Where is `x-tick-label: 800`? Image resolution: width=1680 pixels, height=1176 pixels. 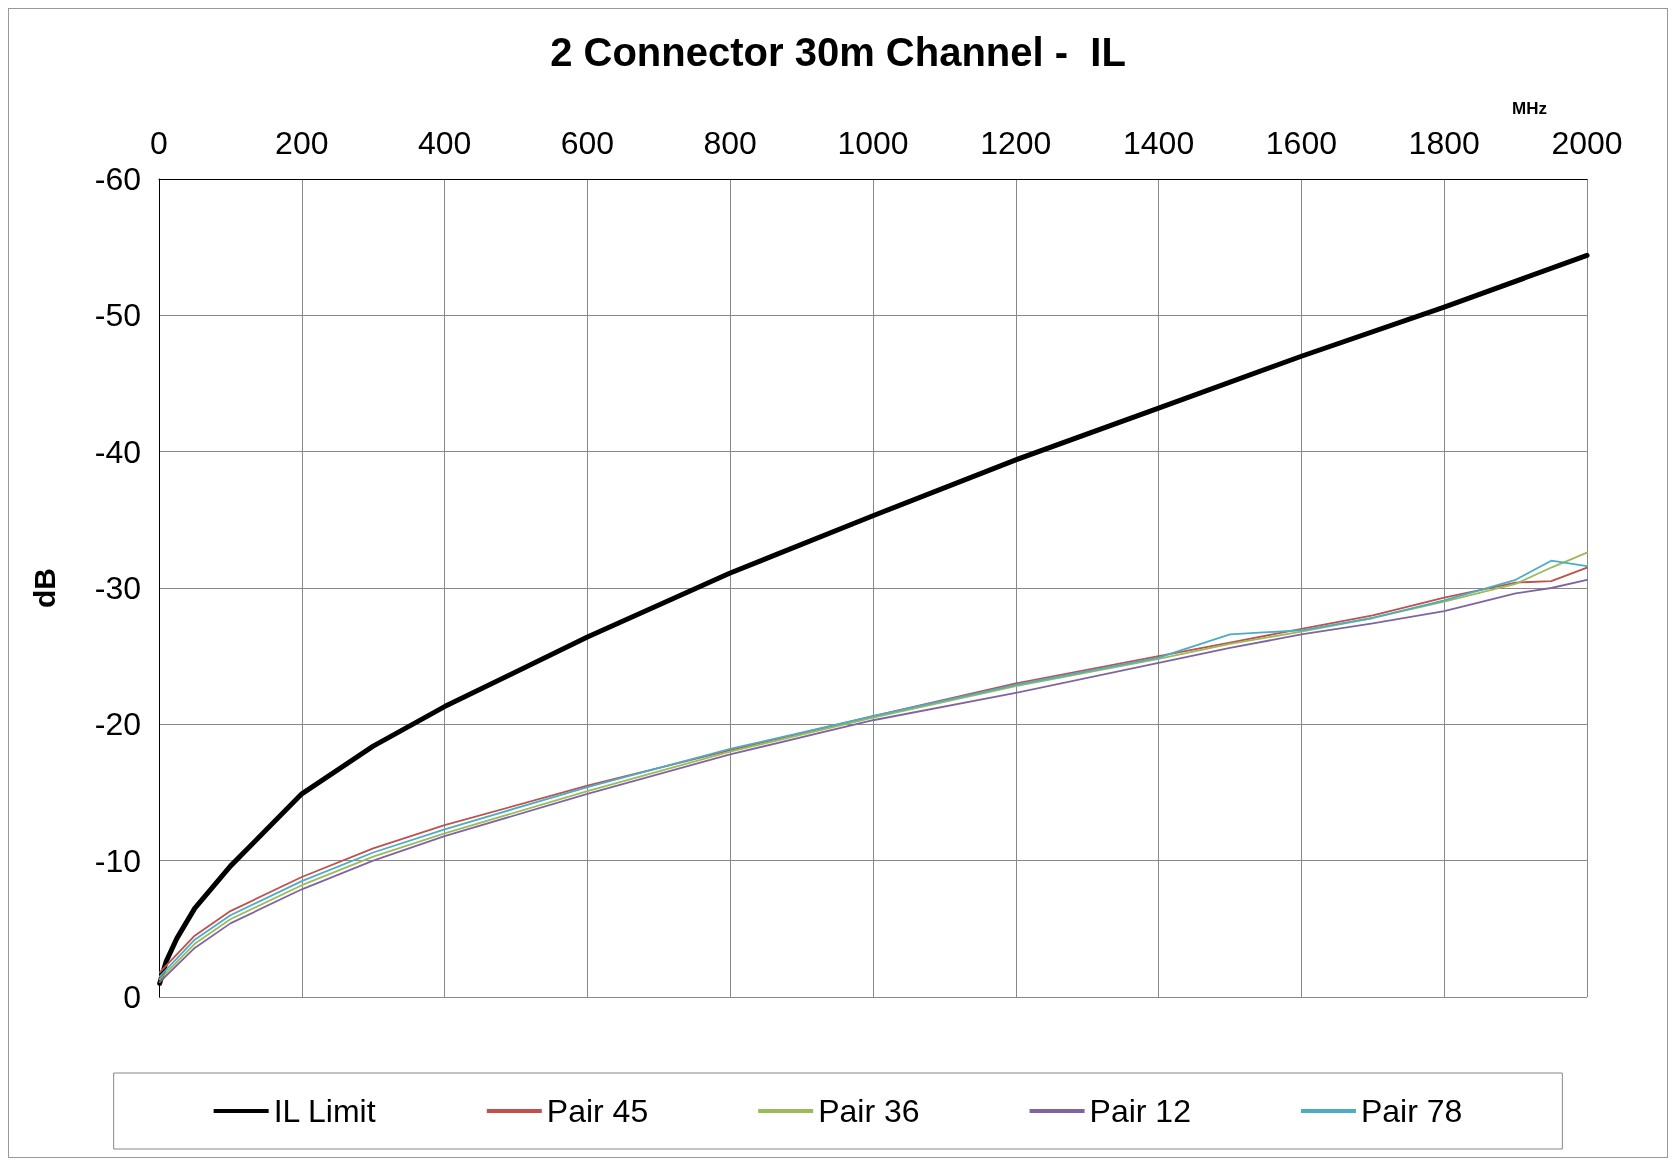 x-tick-label: 800 is located at coordinates (730, 143).